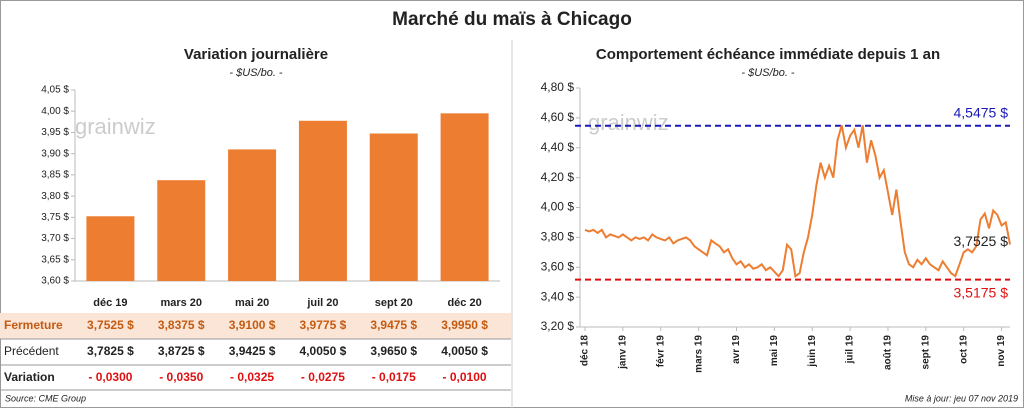 This screenshot has height=408, width=1024. I want to click on table-cell: 3,9650 $, so click(393, 351).